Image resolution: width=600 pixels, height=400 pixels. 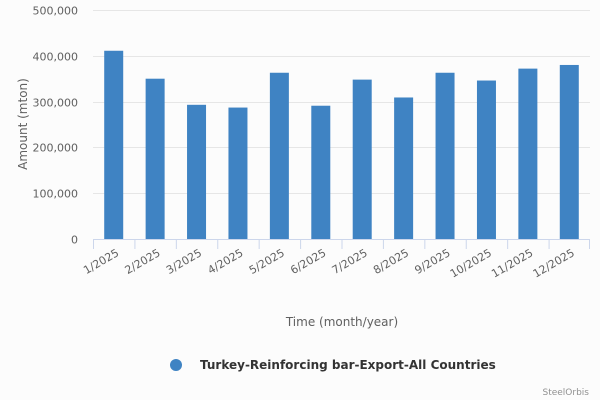 What do you see at coordinates (471, 263) in the screenshot?
I see `x-tick-label: 10/2025` at bounding box center [471, 263].